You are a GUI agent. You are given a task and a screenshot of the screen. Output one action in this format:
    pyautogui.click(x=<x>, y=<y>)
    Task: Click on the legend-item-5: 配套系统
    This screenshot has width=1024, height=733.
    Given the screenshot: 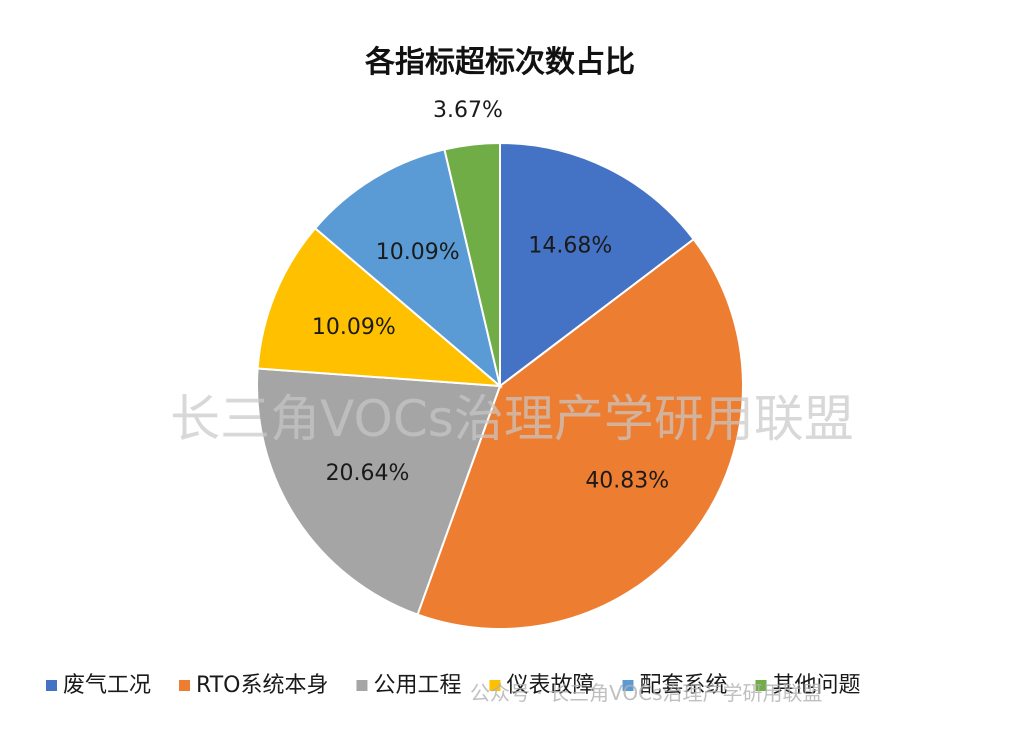 What is the action you would take?
    pyautogui.click(x=675, y=685)
    